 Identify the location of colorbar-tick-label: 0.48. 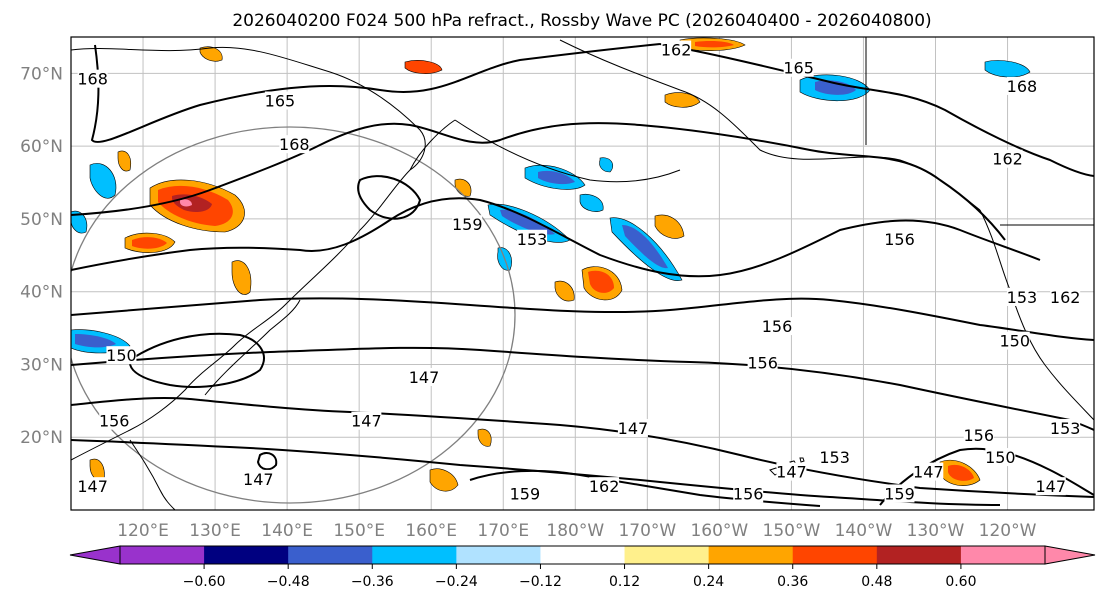
(876, 582).